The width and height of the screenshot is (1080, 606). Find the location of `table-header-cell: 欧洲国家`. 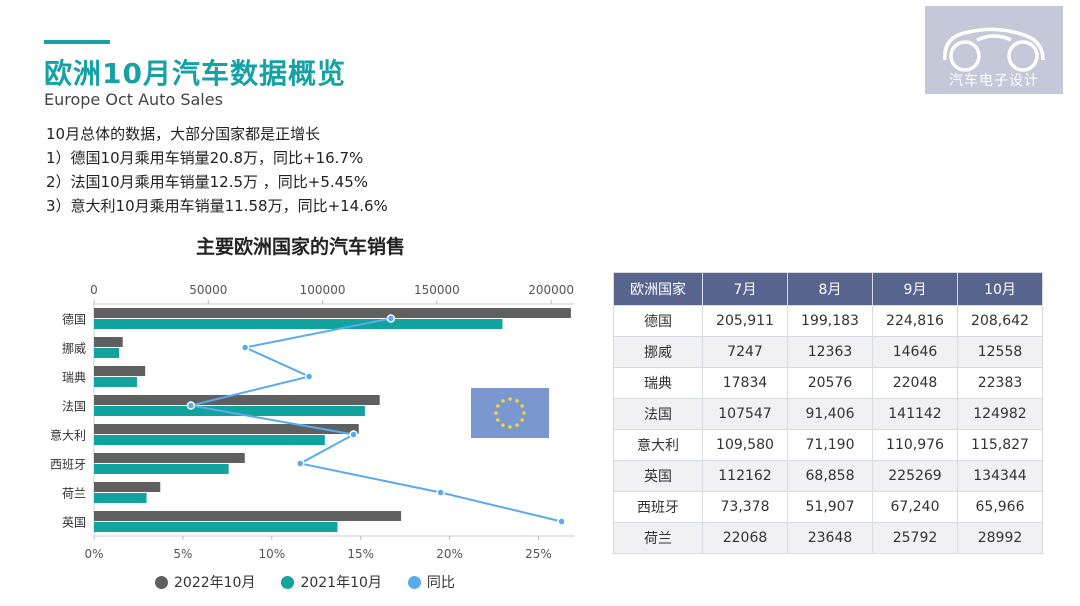

table-header-cell: 欧洲国家 is located at coordinates (658, 289).